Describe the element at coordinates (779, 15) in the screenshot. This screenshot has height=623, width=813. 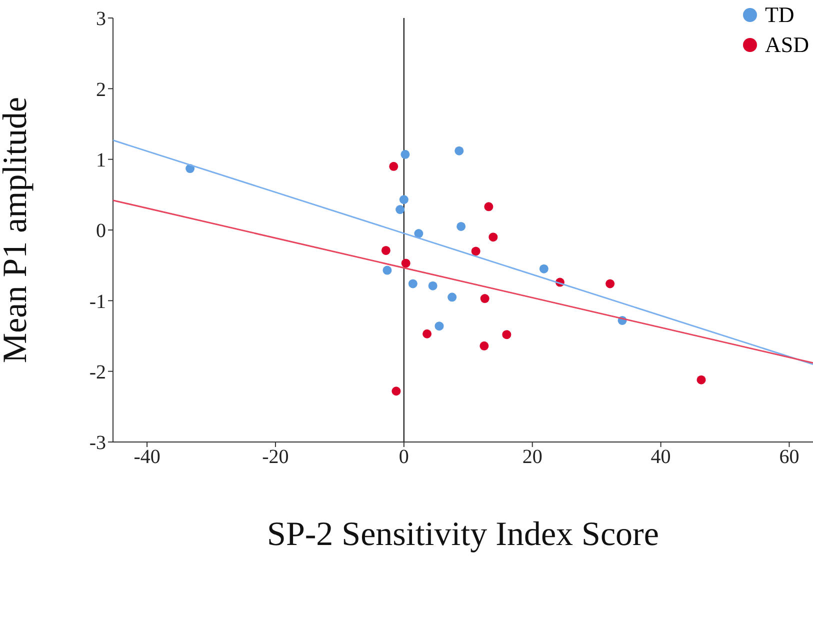
I see `legend-label: TD` at that location.